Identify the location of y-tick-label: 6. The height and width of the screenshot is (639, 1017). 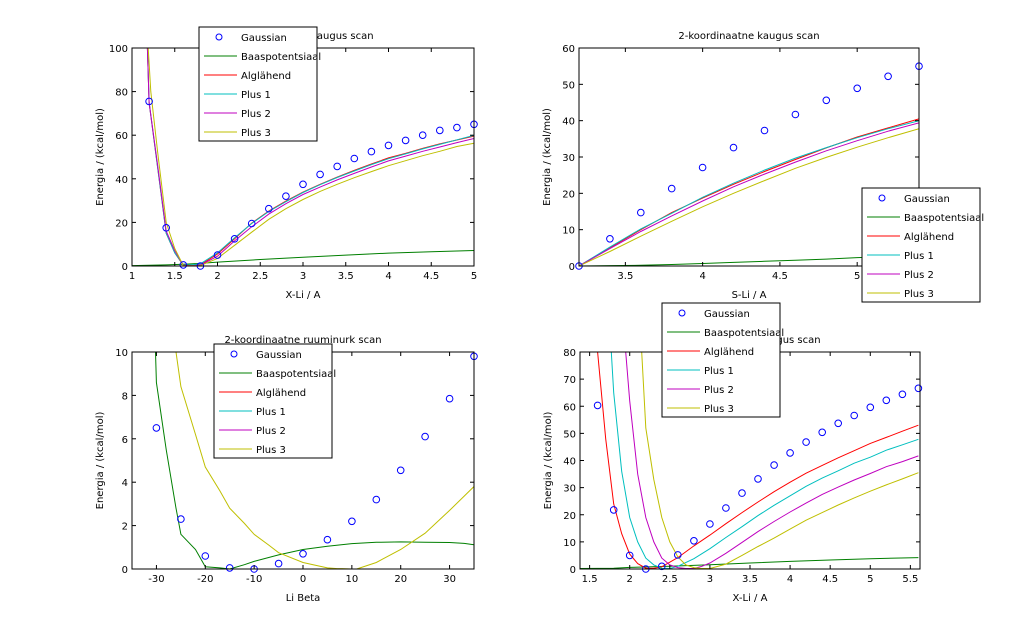
(125, 440).